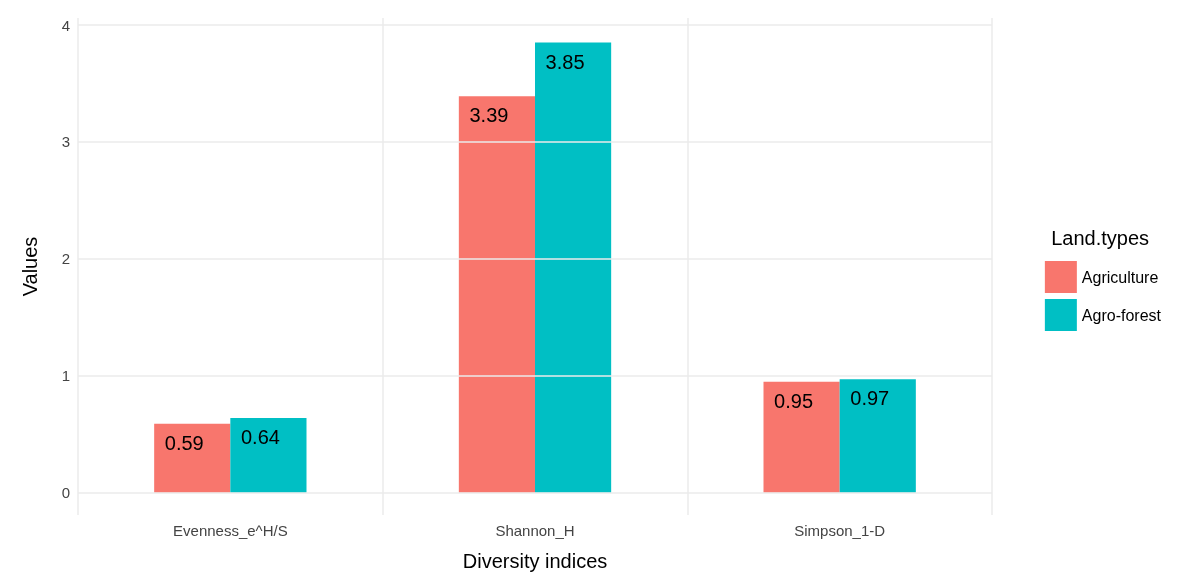 Image resolution: width=1184 pixels, height=584 pixels. Describe the element at coordinates (1121, 315) in the screenshot. I see `legend-label: Agro-forest` at that location.